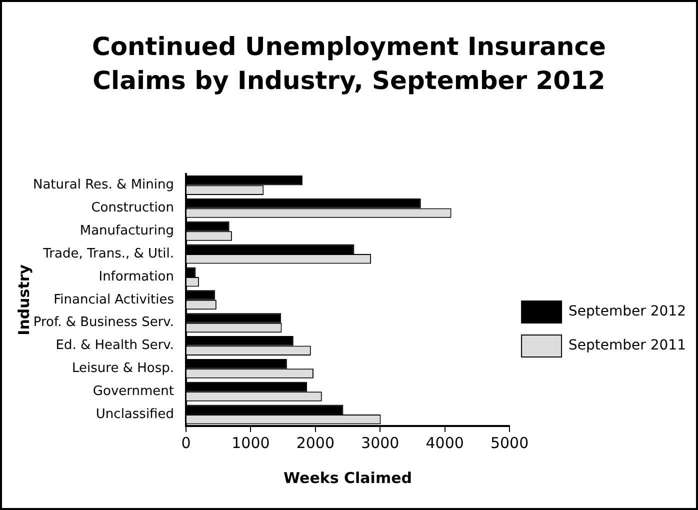 The width and height of the screenshot is (698, 510). What do you see at coordinates (627, 346) in the screenshot?
I see `legend-label: September 2011` at bounding box center [627, 346].